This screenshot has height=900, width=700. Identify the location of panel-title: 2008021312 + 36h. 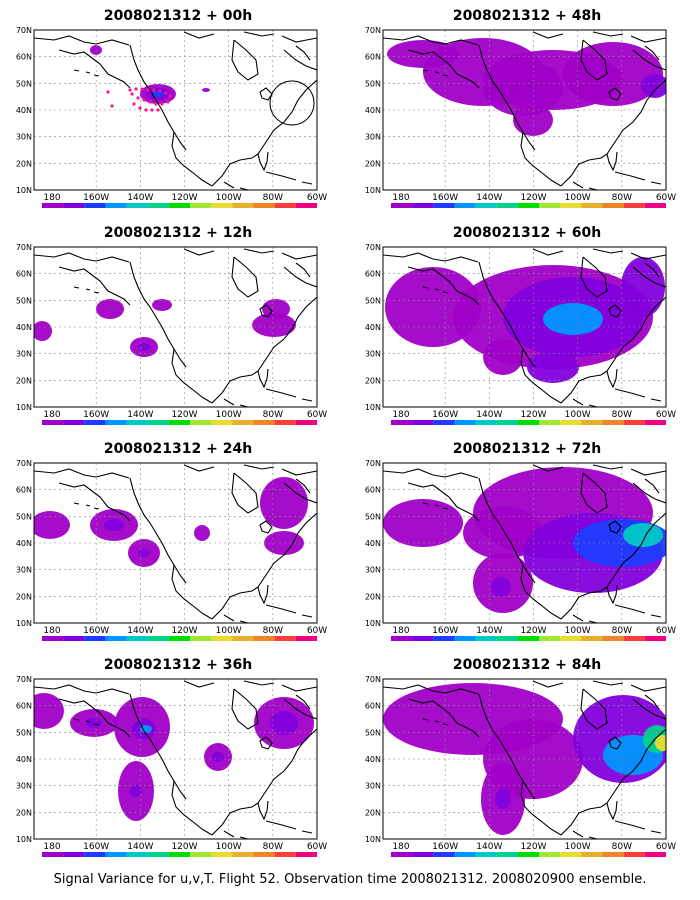
(178, 665).